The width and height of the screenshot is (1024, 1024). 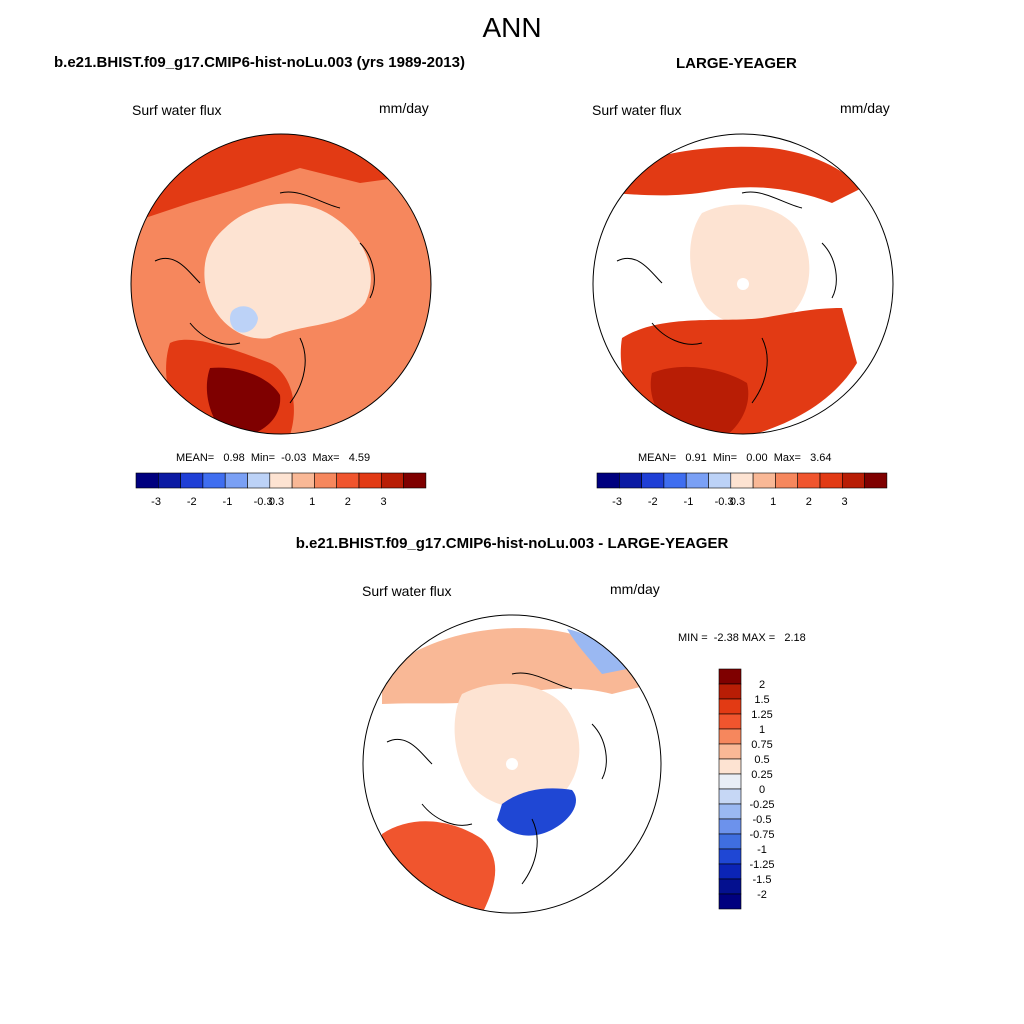 What do you see at coordinates (177, 110) in the screenshot?
I see `panel1-variable-label: Surf water flux` at bounding box center [177, 110].